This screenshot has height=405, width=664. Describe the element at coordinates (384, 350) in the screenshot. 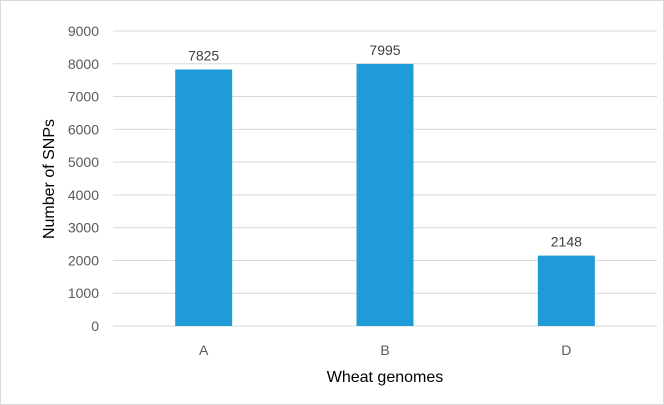

I see `x-tick-label: B` at that location.